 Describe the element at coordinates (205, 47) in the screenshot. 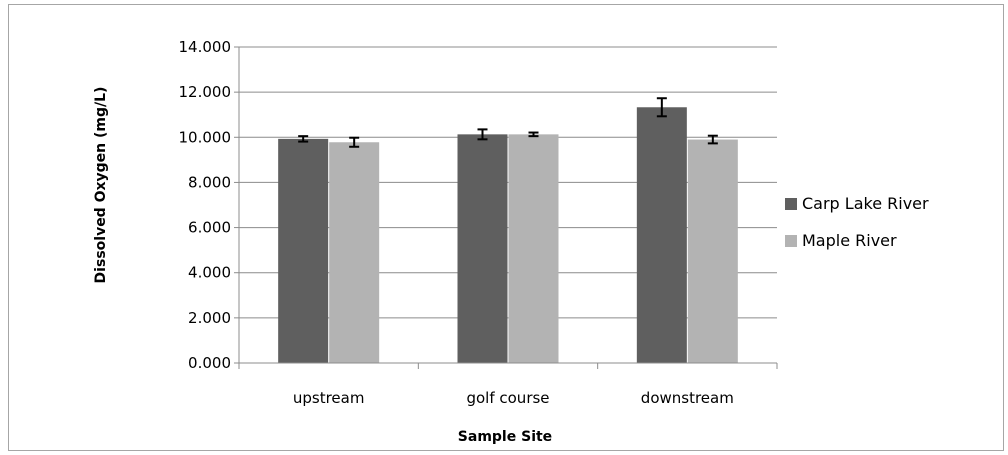

I see `y-tick-label: 14.000` at that location.